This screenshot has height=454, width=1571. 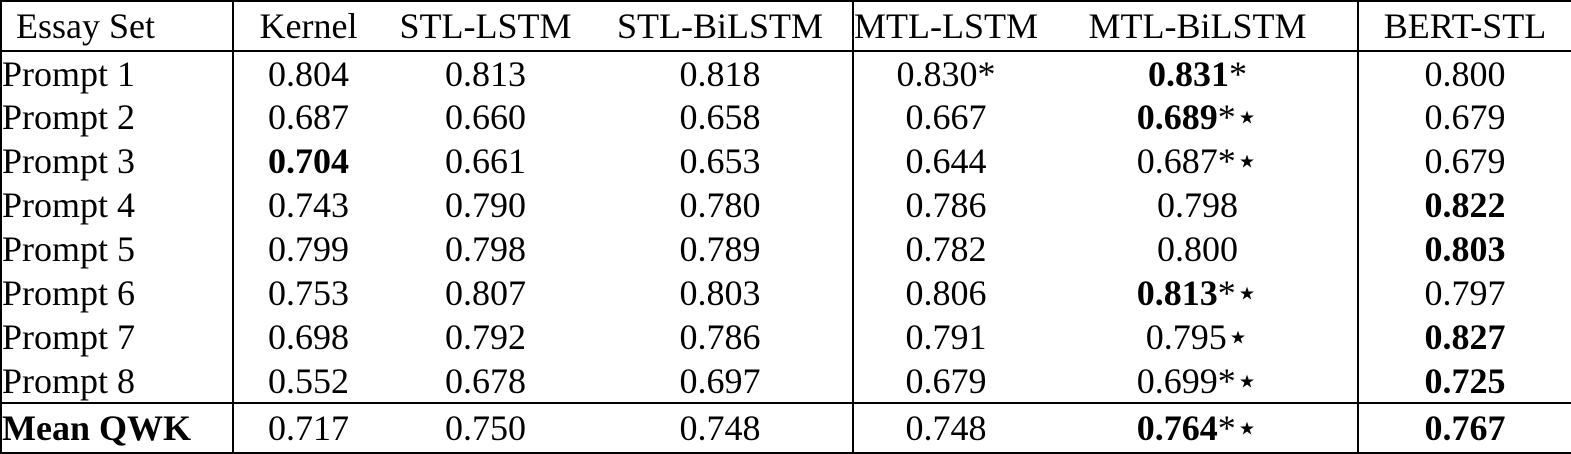 What do you see at coordinates (1238, 337) in the screenshot?
I see `significance-marker: ⋆` at bounding box center [1238, 337].